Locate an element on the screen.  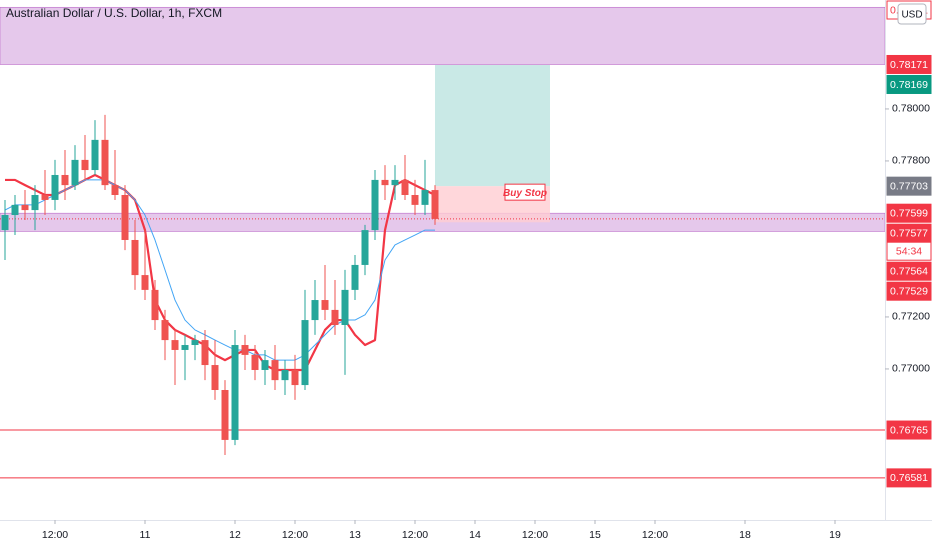
countdown-label: 54:34 is located at coordinates (909, 251).